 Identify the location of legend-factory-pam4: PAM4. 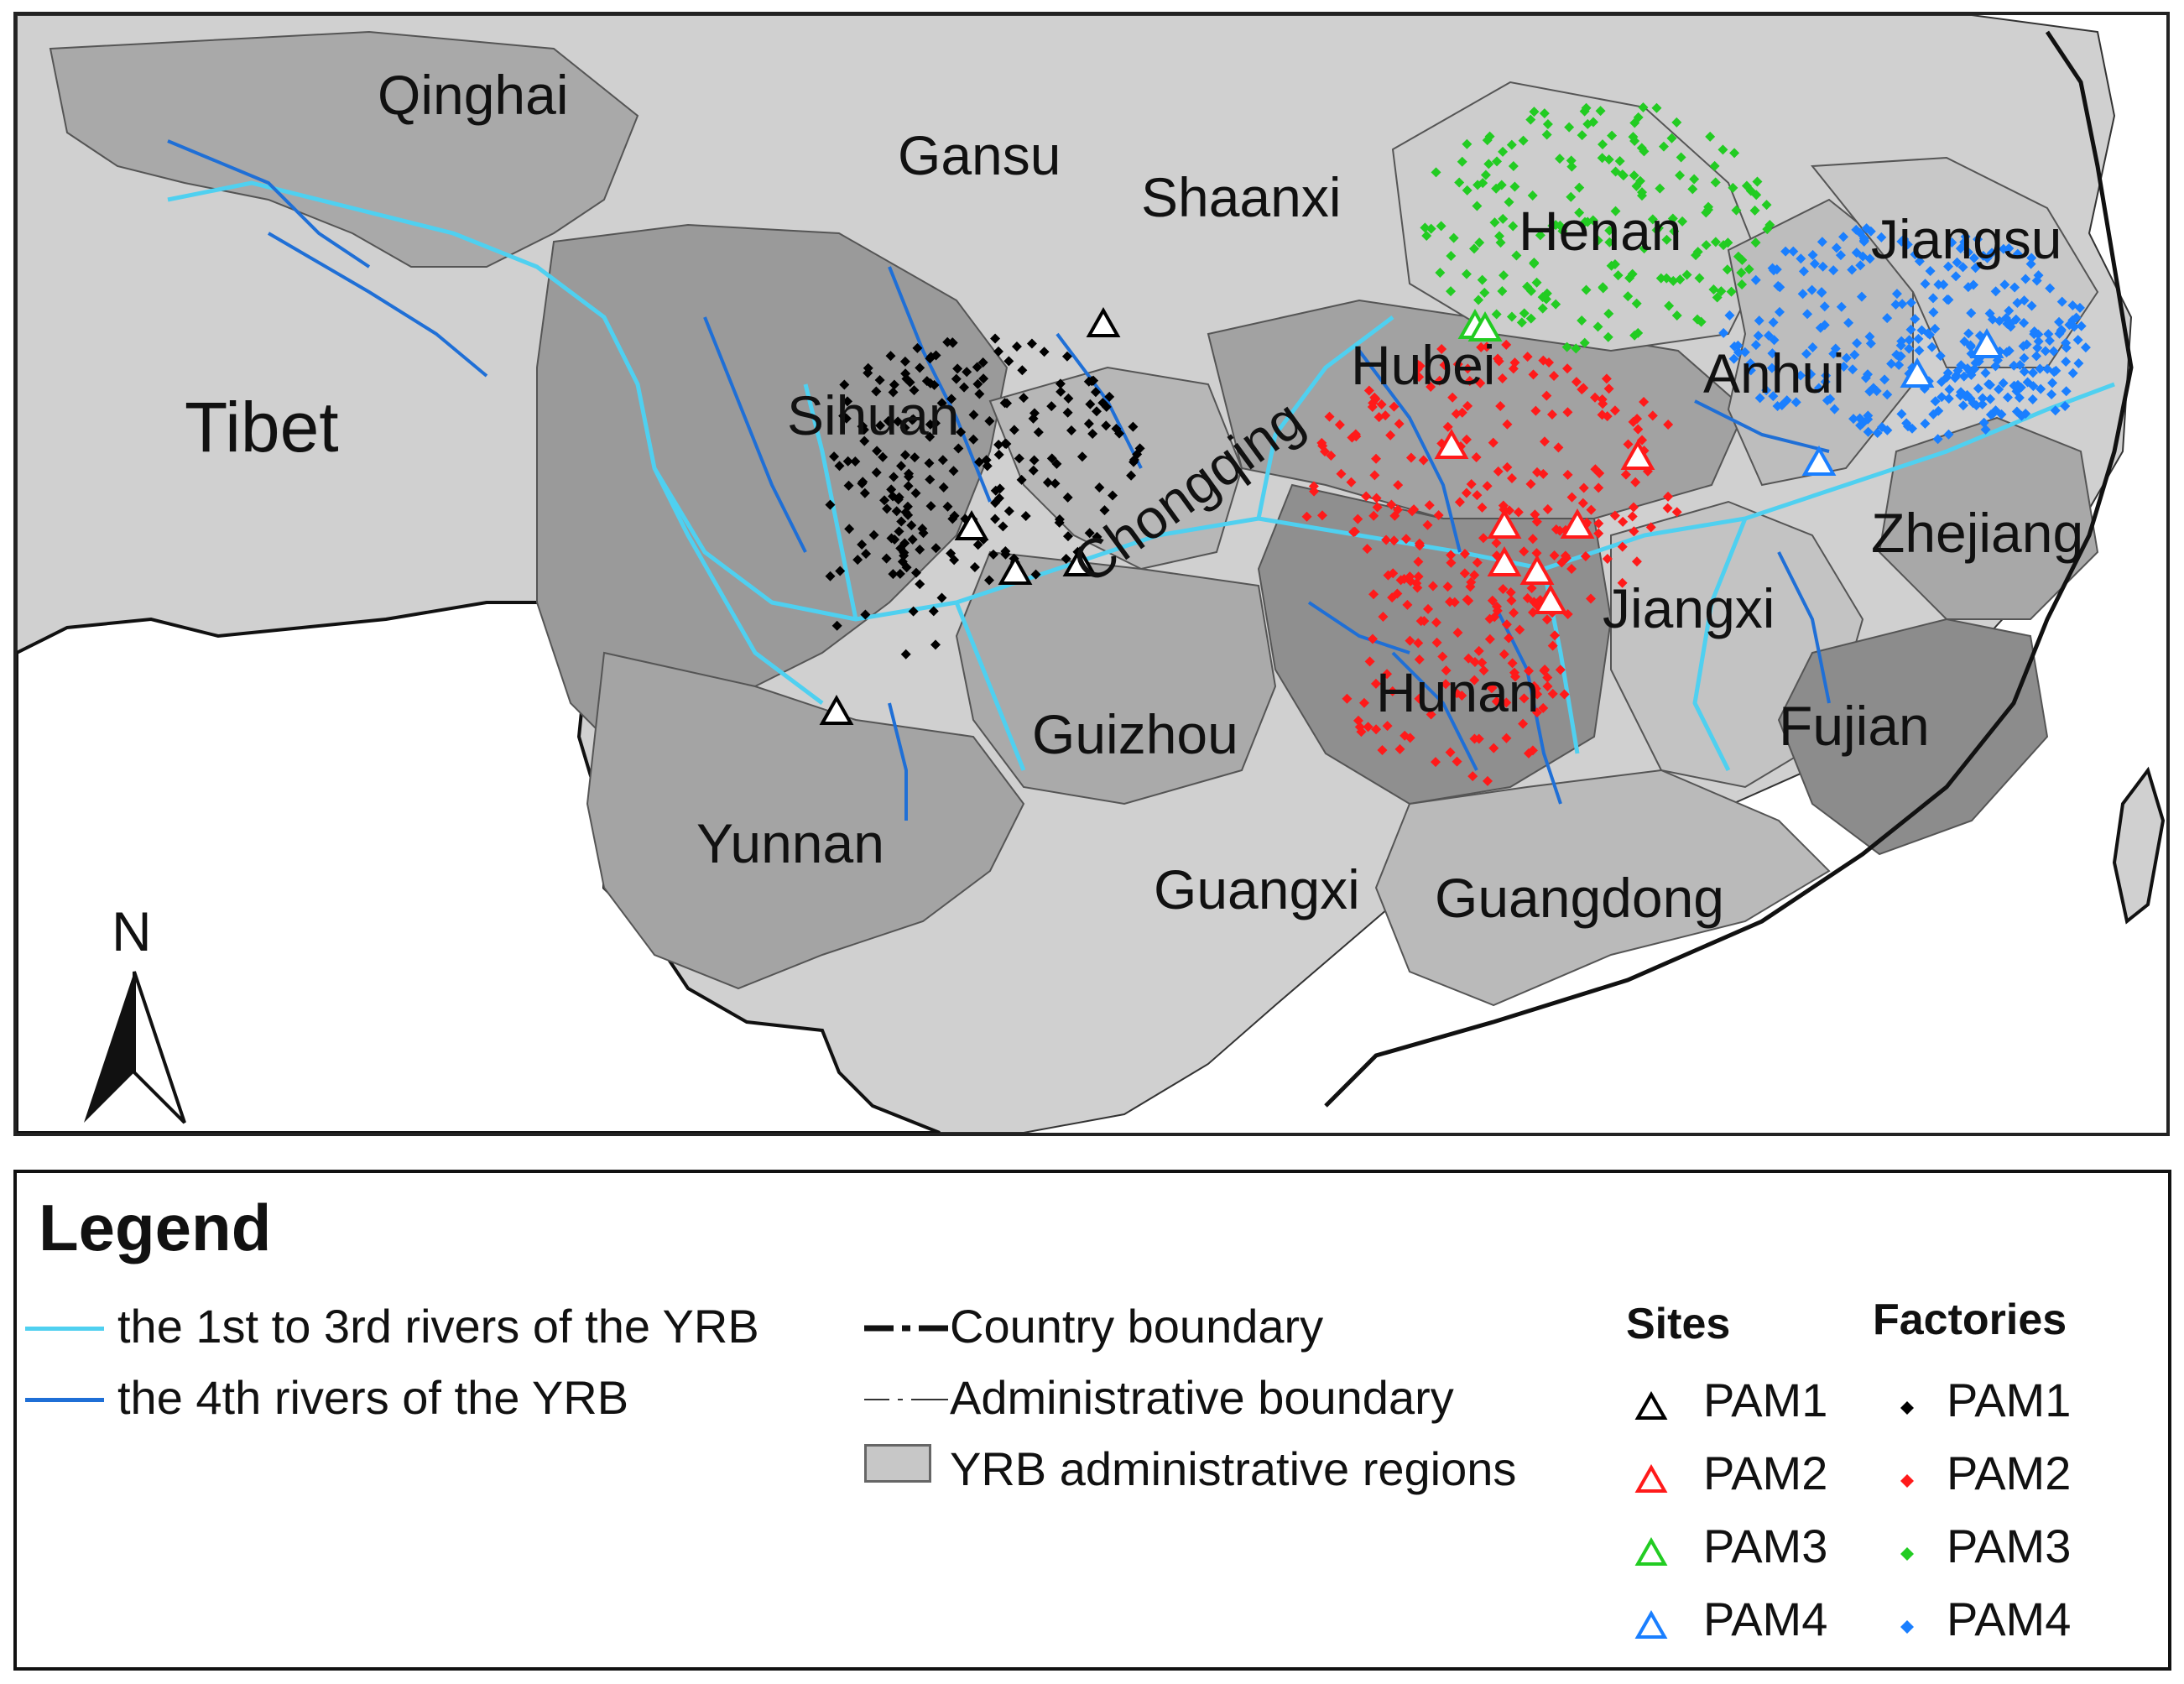
(2009, 1619).